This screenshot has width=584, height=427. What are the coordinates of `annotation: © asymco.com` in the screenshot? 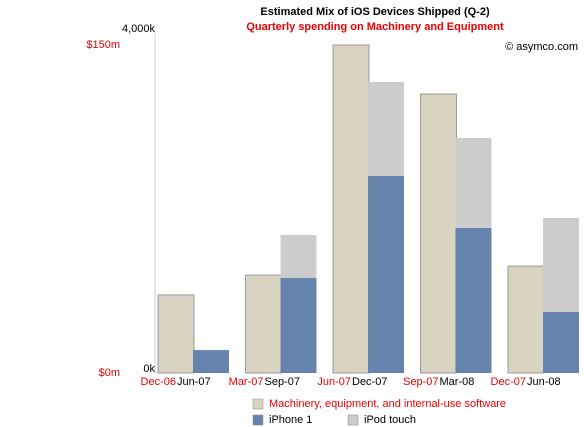 It's located at (541, 47).